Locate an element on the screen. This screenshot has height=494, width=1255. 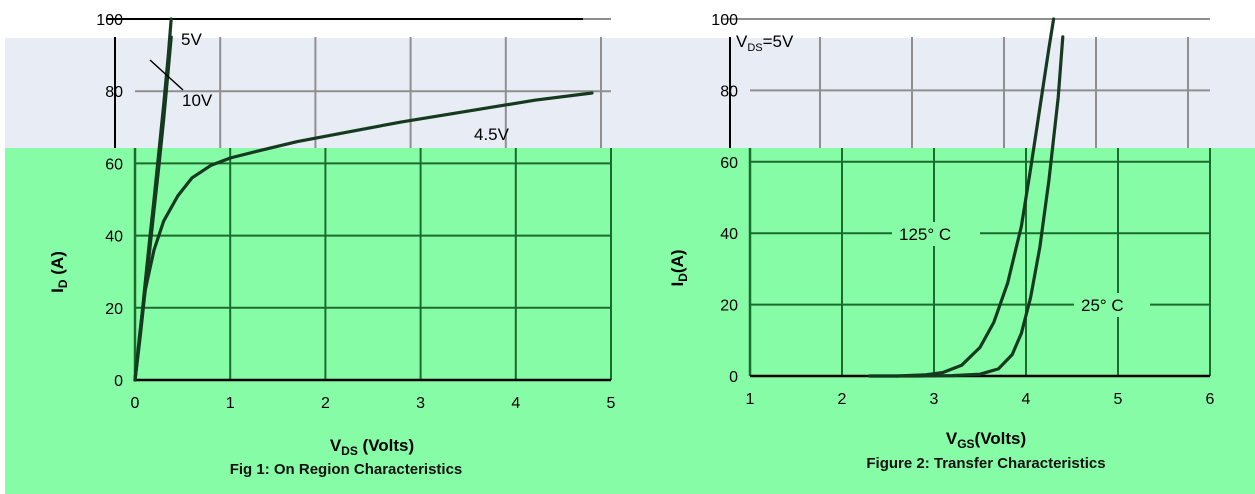
legend-vds: VDS=5V is located at coordinates (765, 43).